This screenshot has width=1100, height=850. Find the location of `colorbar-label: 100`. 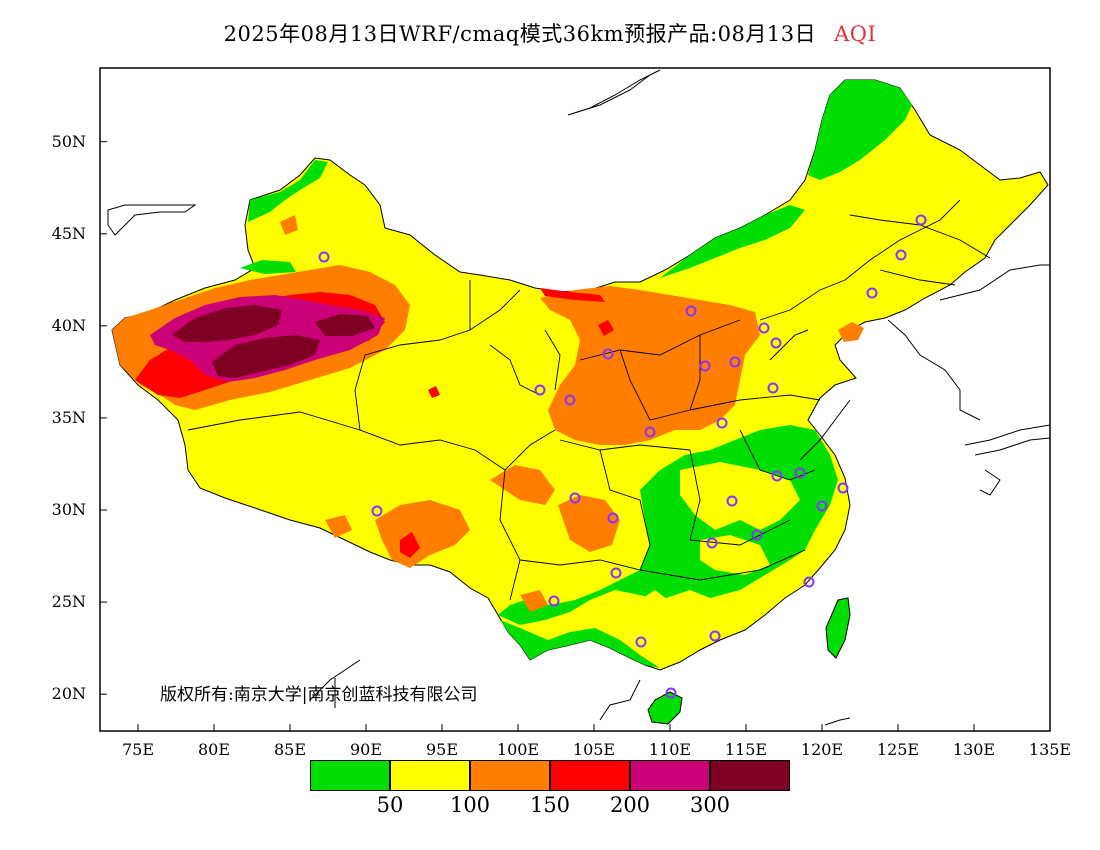

colorbar-label: 100 is located at coordinates (470, 805).